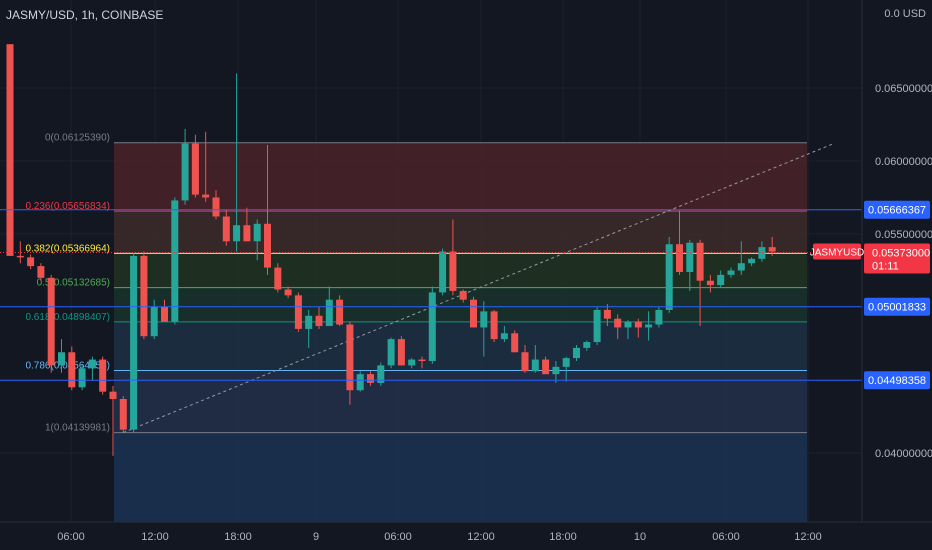 The width and height of the screenshot is (932, 550). I want to click on symbol-tag-text: JASMYUSD, so click(837, 253).